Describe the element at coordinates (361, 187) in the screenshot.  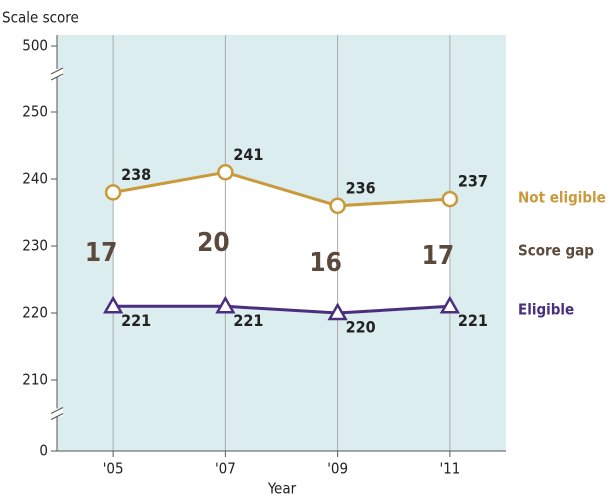
I see `data-label: 236` at that location.